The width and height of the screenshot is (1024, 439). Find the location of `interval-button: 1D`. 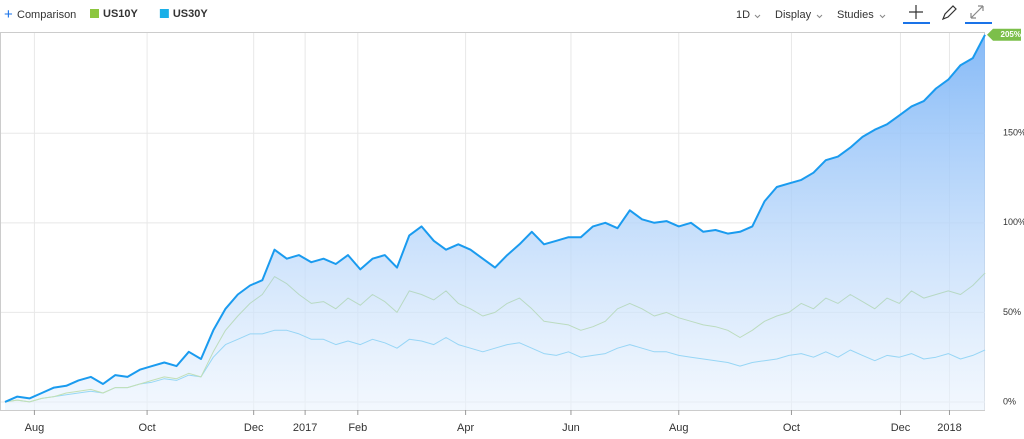

interval-button: 1D is located at coordinates (743, 15).